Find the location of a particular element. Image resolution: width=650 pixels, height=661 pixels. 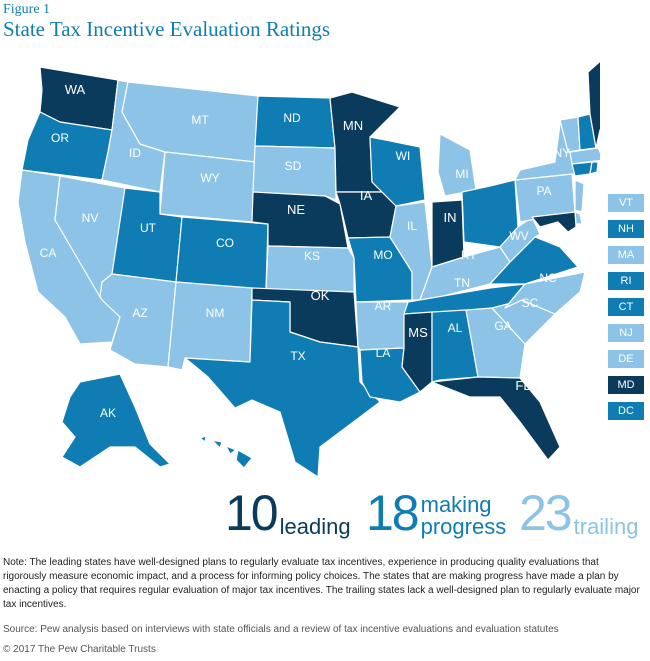

state-wv is located at coordinates (520, 239).